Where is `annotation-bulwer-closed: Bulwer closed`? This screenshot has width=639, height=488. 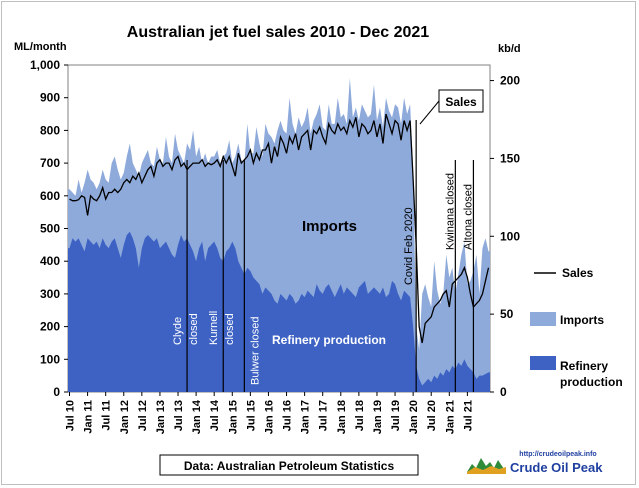 annotation-bulwer-closed: Bulwer closed is located at coordinates (255, 351).